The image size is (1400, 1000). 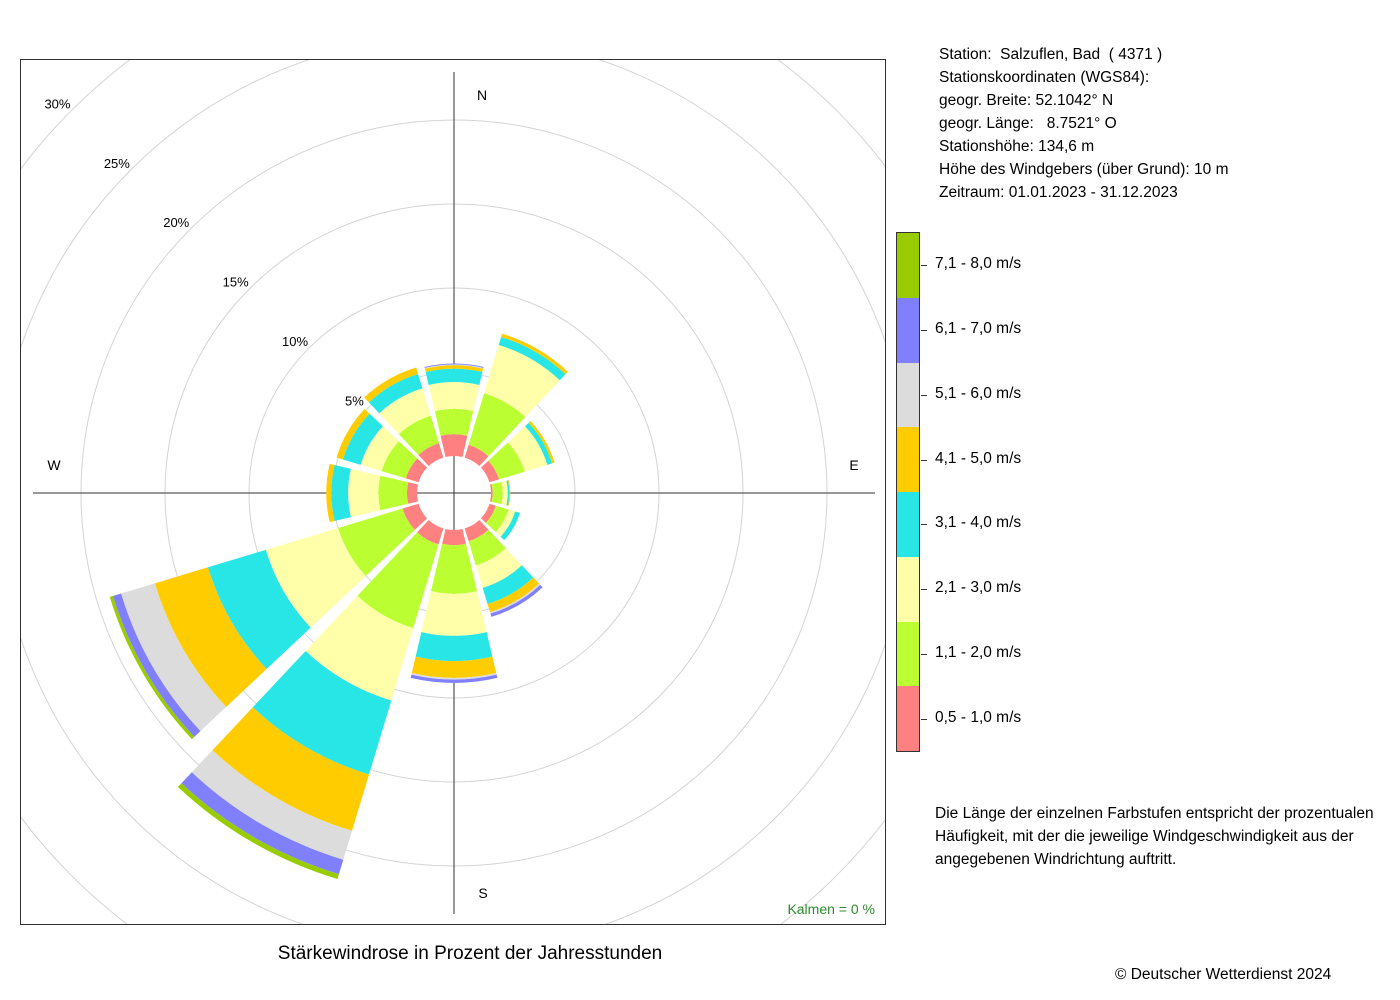 I want to click on compass-label-s: S, so click(x=482, y=893).